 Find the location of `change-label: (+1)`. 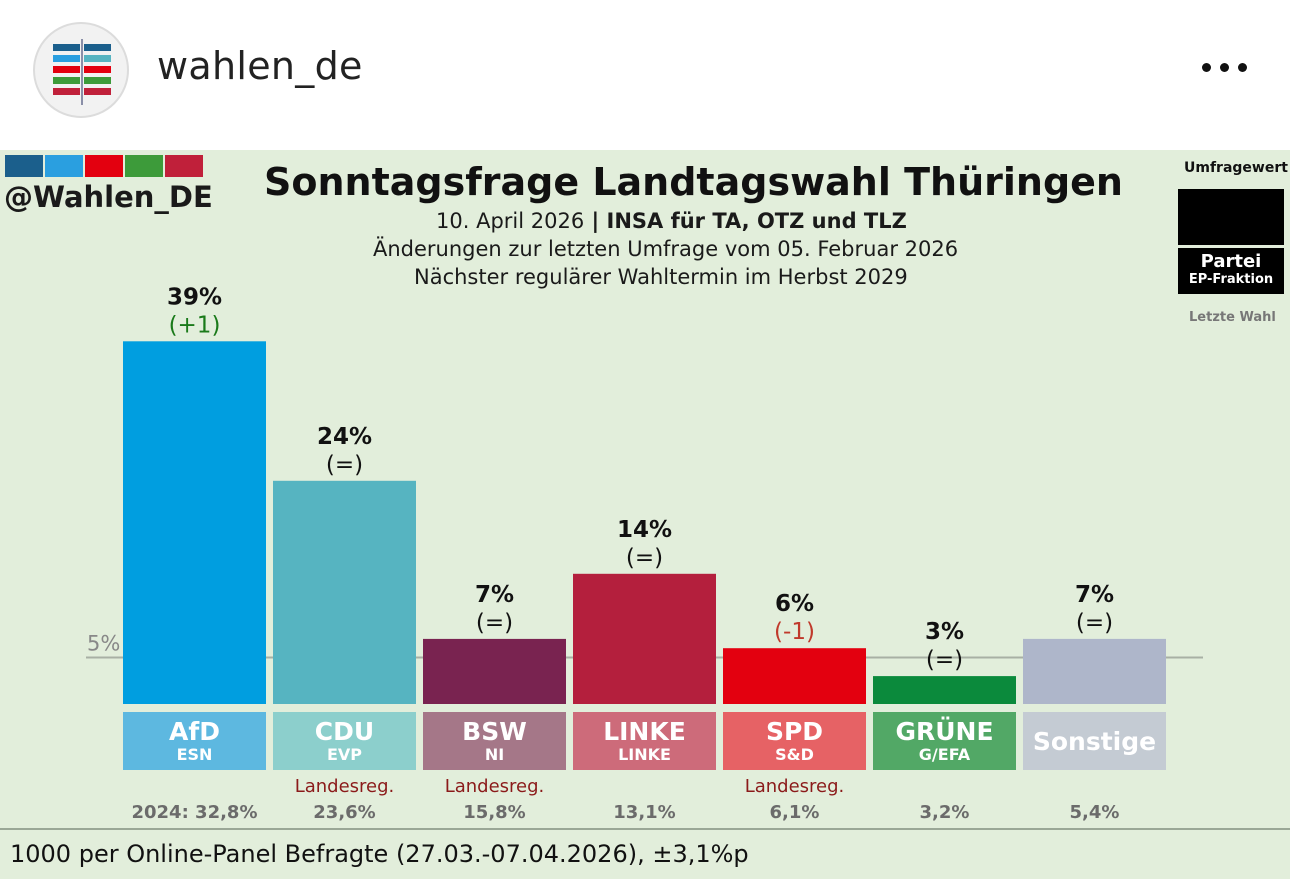

change-label: (+1) is located at coordinates (195, 325).